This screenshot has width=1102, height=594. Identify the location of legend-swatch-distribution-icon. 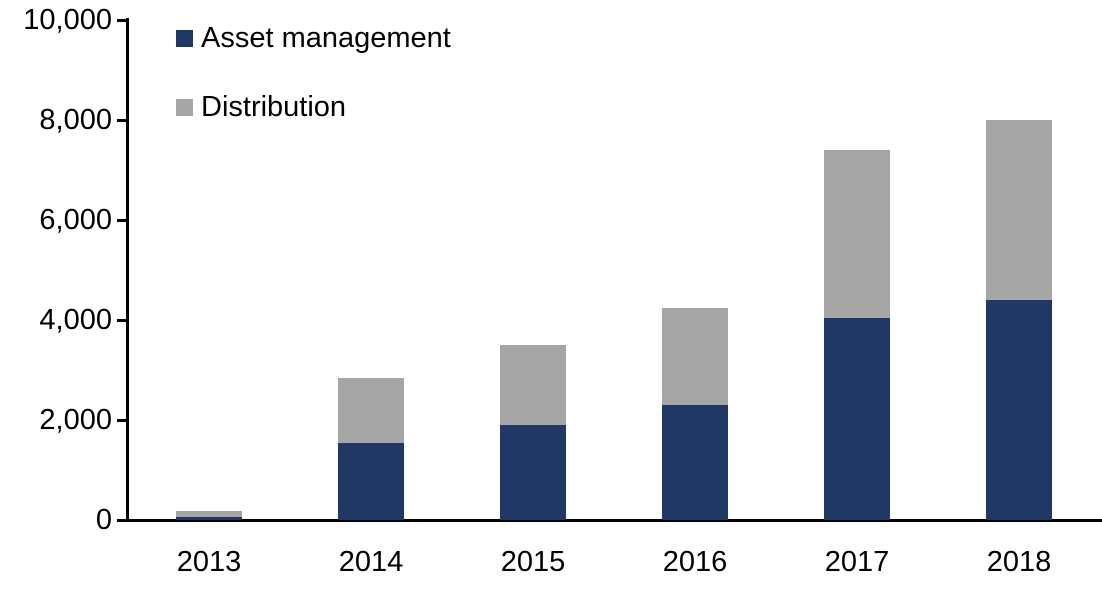
(184, 107).